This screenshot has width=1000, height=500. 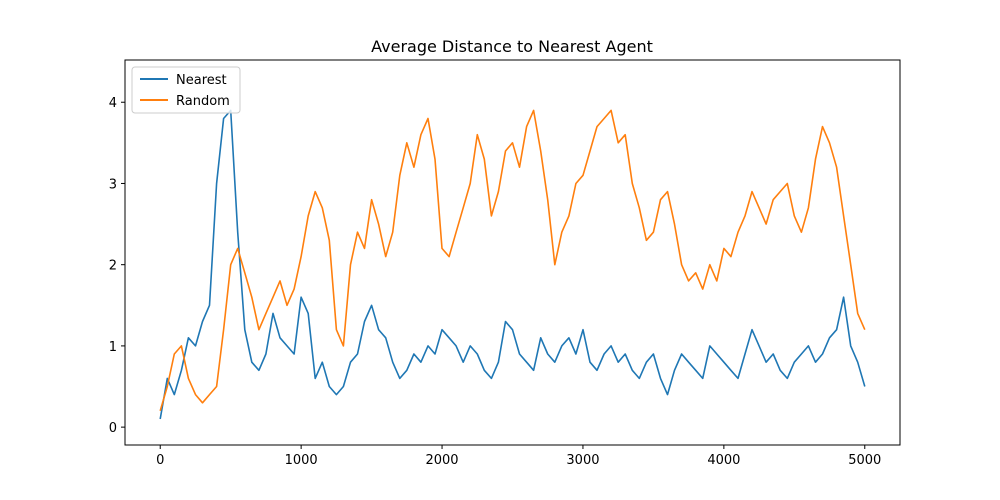 I want to click on chart-title: Average Distance to Nearest Agent, so click(x=512, y=46).